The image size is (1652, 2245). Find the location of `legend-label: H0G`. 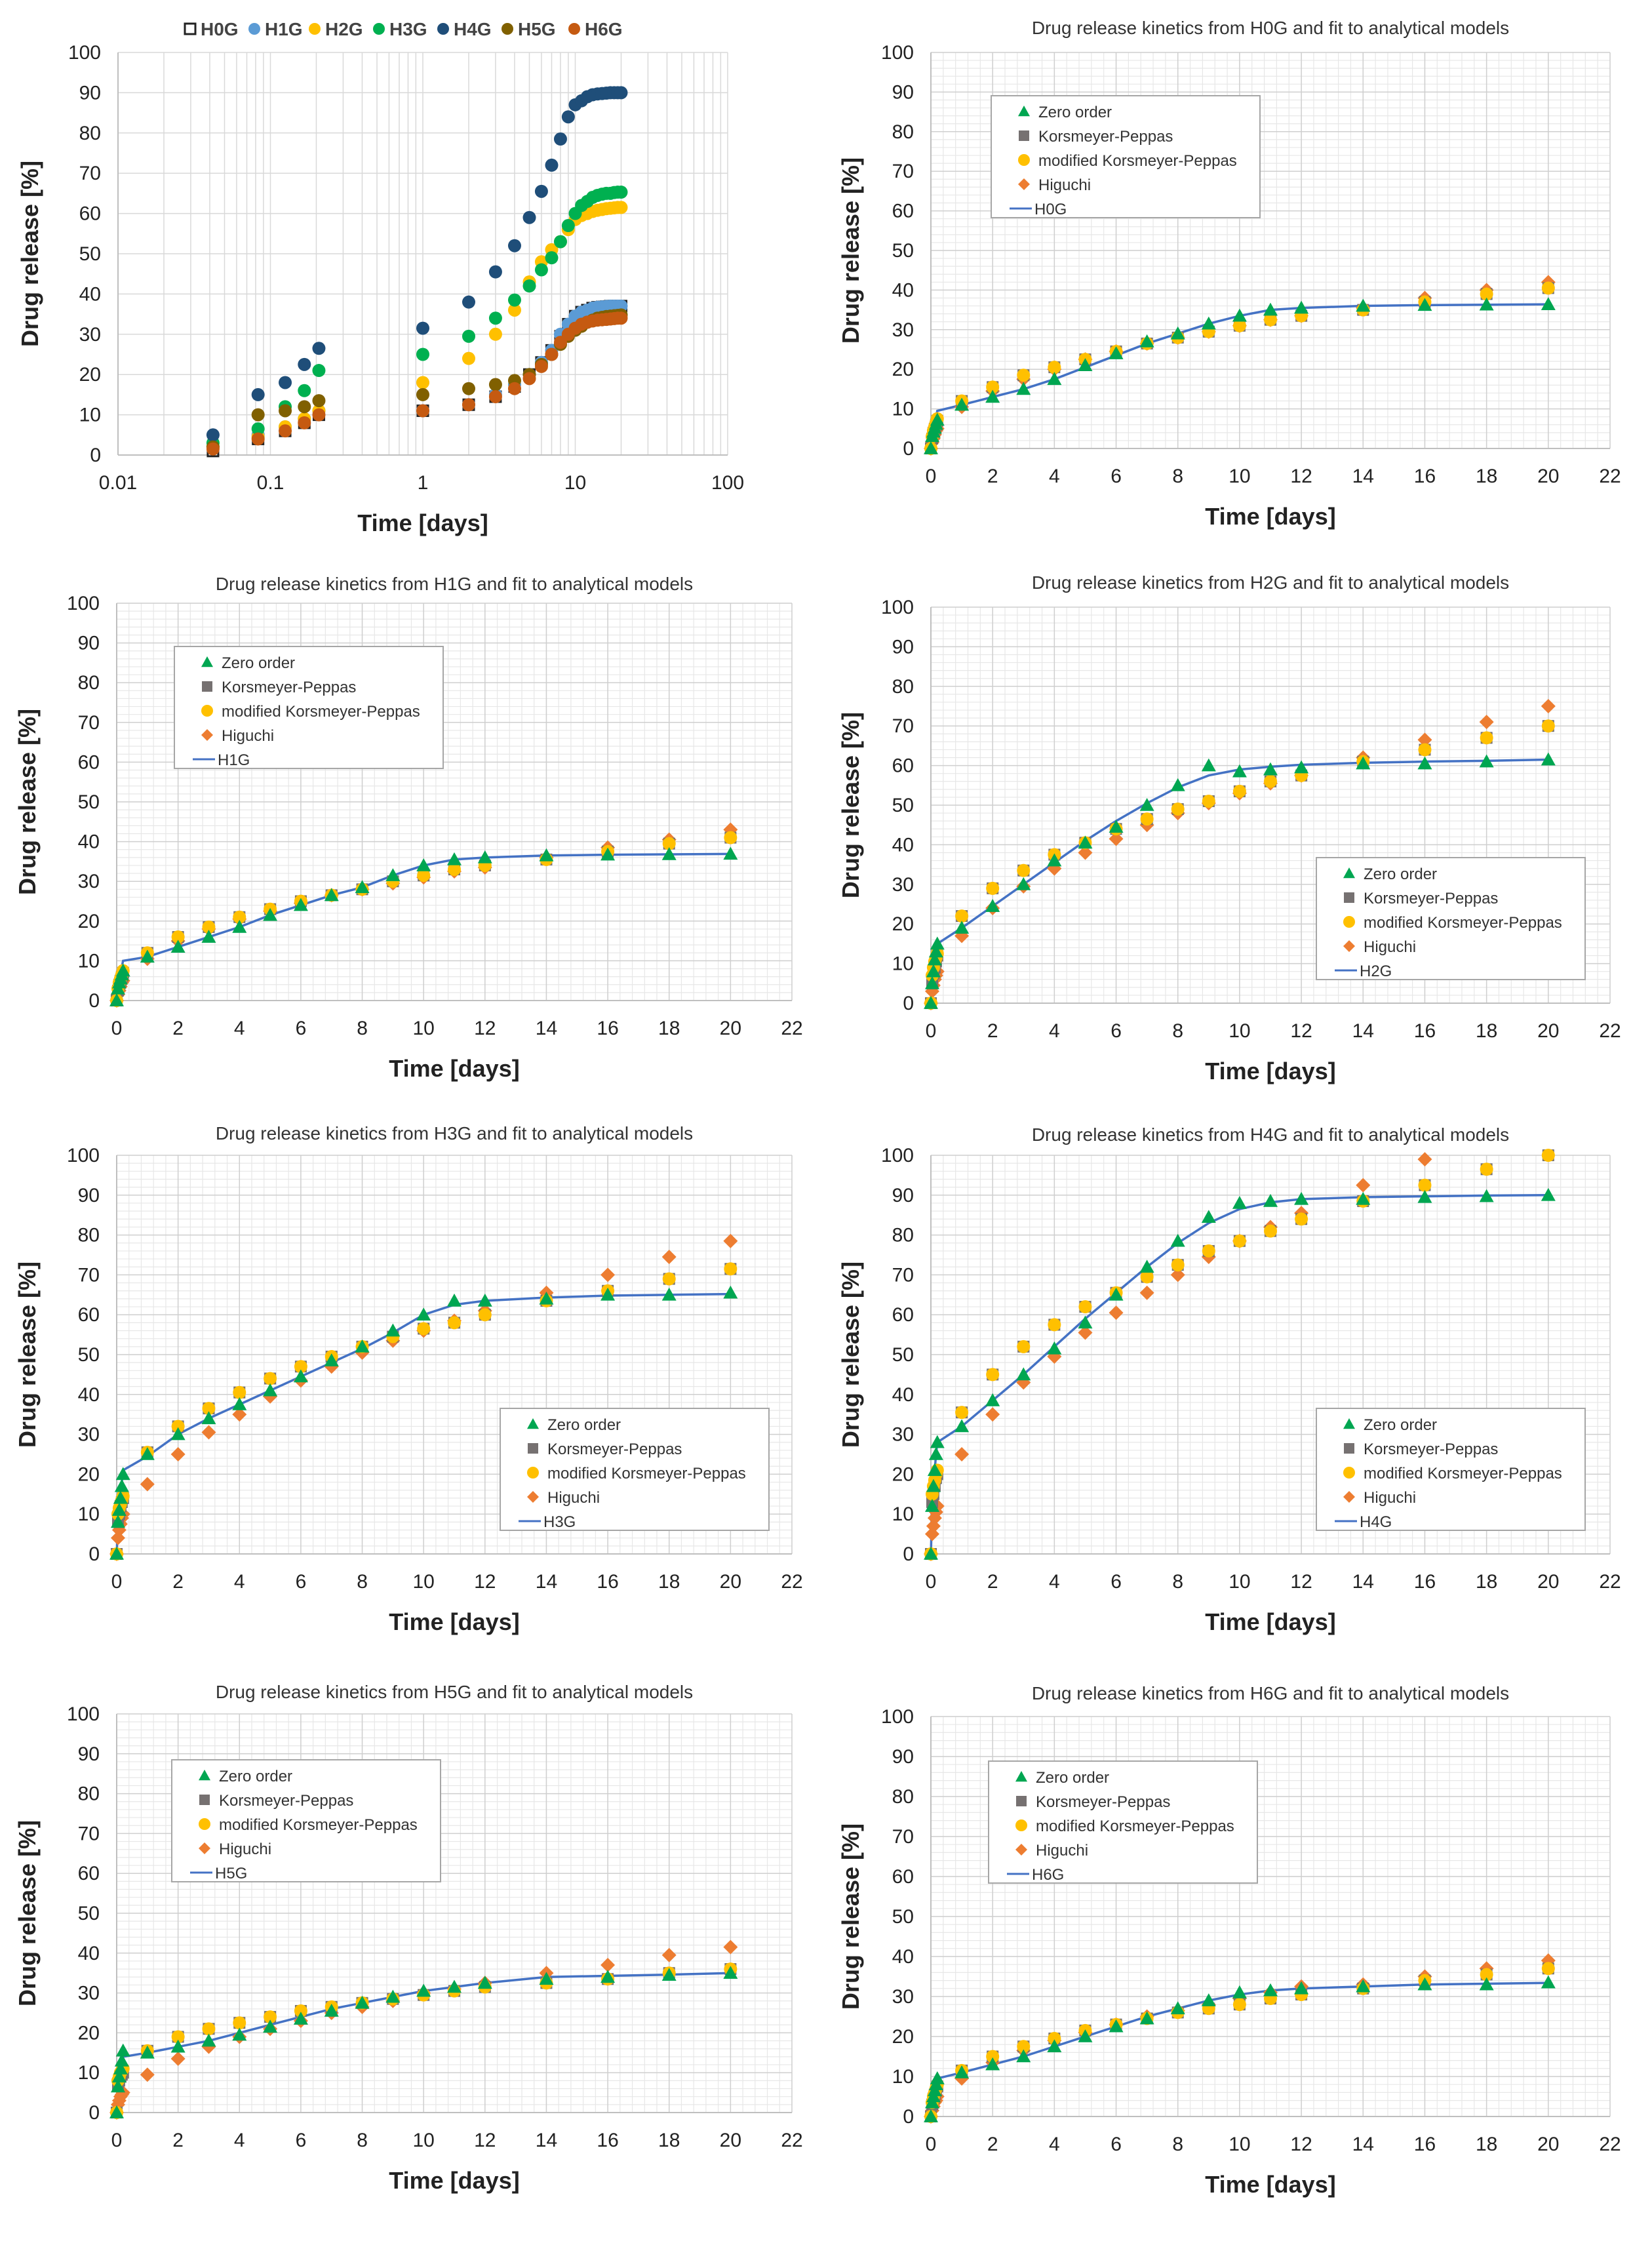

legend-label: H0G is located at coordinates (1050, 209).